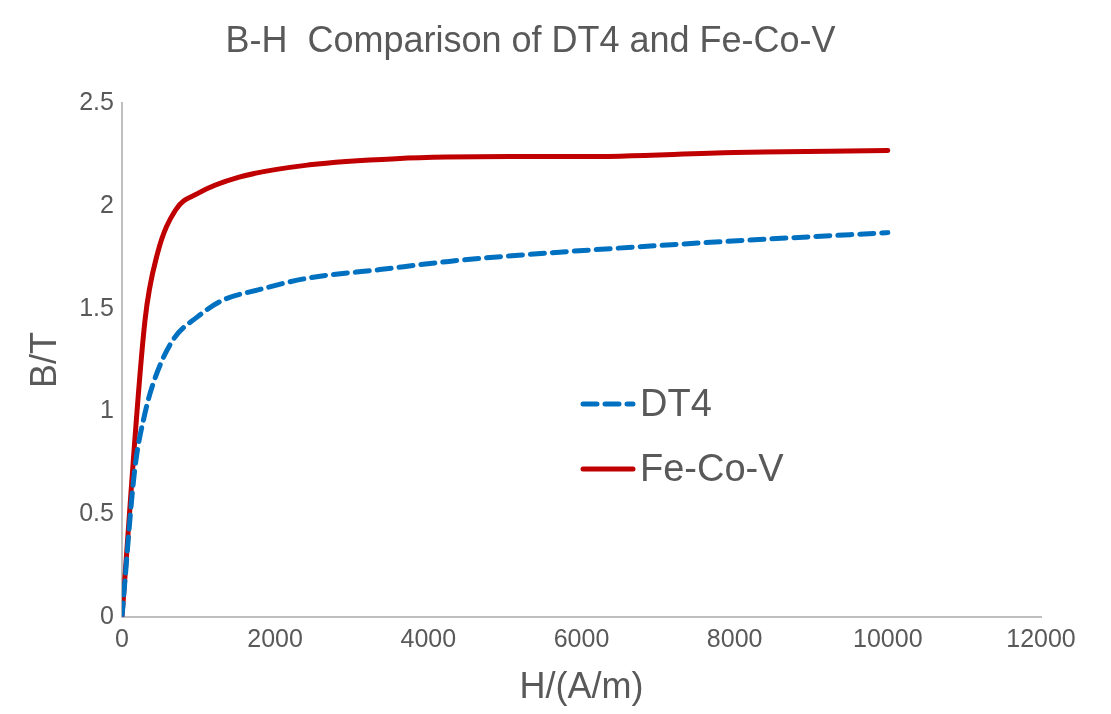 The image size is (1111, 714). Describe the element at coordinates (107, 614) in the screenshot. I see `y-tick-label: 0` at that location.